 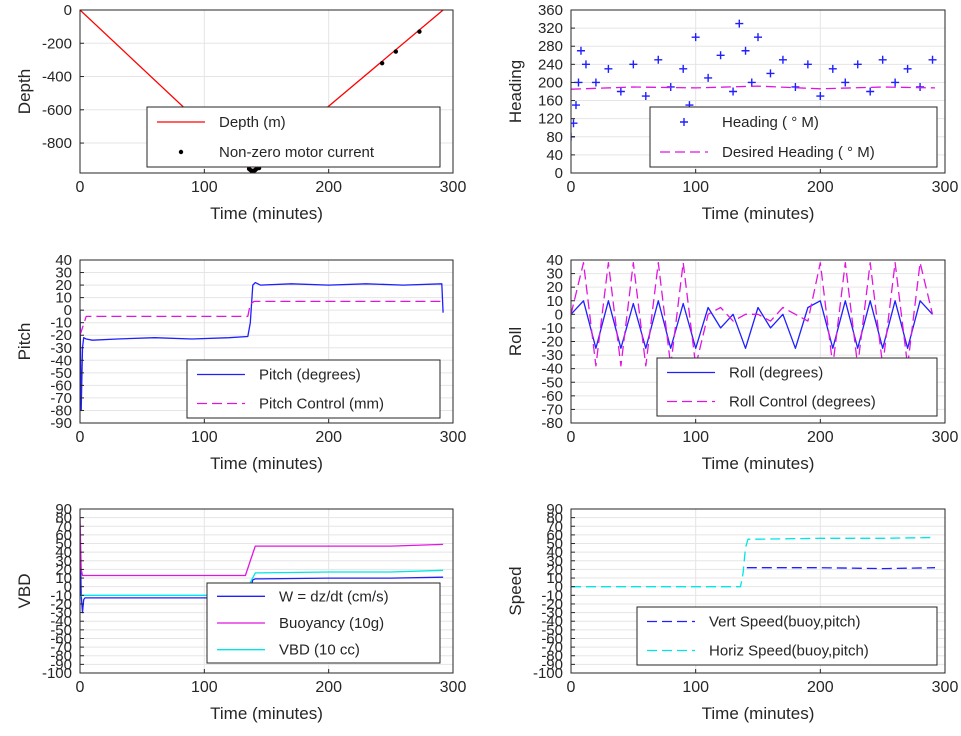 What do you see at coordinates (784, 622) in the screenshot?
I see `legend-entry: Vert Speed(buoy,pitch)` at bounding box center [784, 622].